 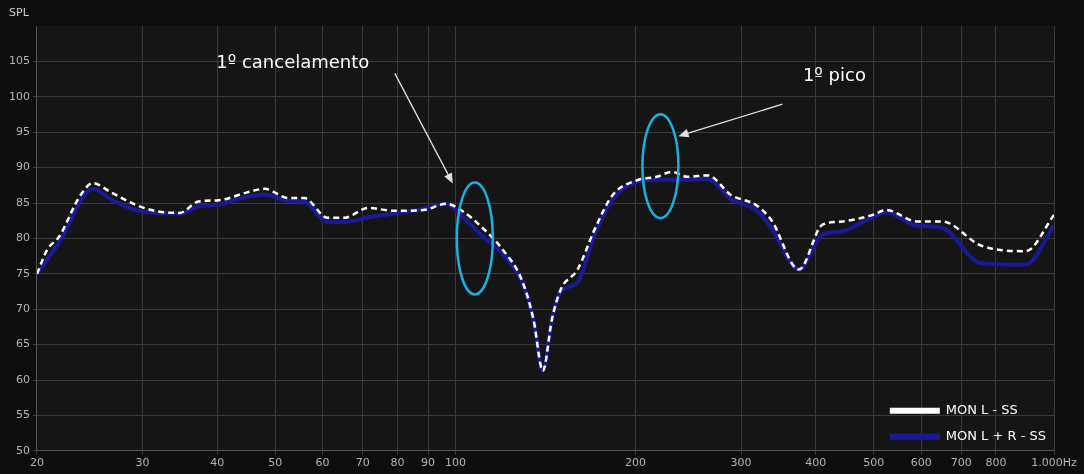 I want to click on y-tick-label: 65, so click(x=23, y=344).